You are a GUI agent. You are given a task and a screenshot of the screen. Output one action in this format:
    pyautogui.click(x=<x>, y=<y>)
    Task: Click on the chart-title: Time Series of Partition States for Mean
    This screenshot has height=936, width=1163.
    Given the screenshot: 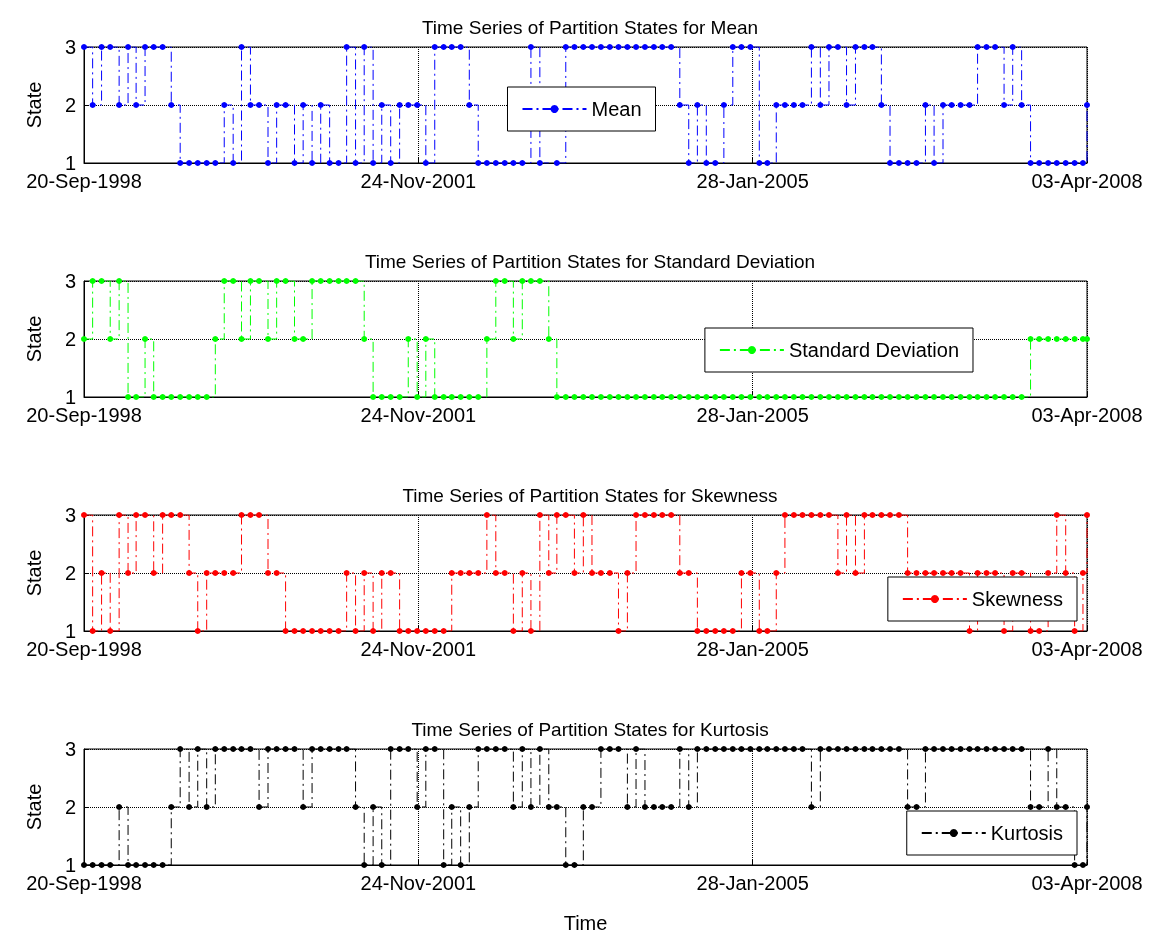 What is the action you would take?
    pyautogui.click(x=590, y=27)
    